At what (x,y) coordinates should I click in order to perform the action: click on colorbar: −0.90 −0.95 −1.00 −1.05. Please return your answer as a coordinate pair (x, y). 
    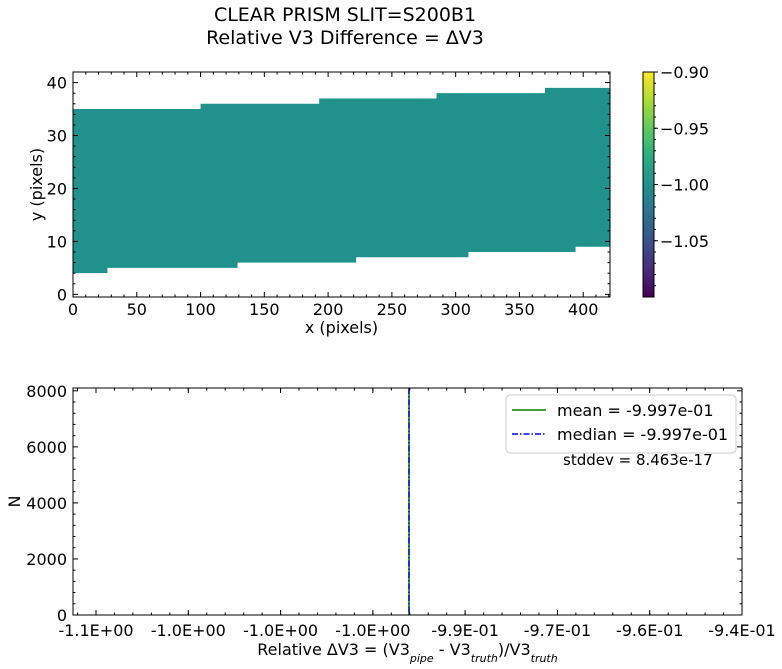
    Looking at the image, I should click on (675, 180).